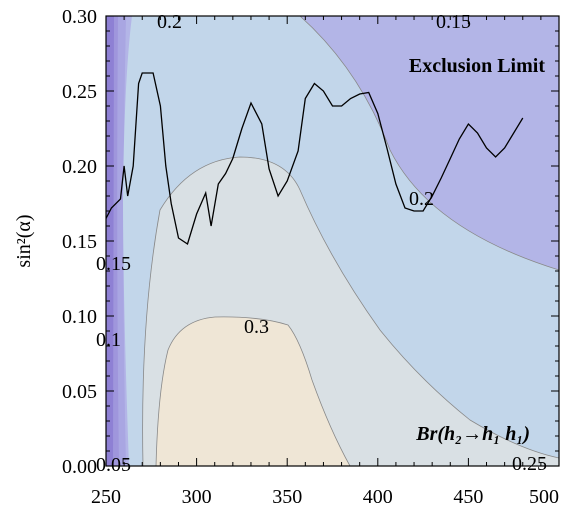 This screenshot has height=512, width=583. I want to click on contour-label-02-right: 0.2, so click(421, 199).